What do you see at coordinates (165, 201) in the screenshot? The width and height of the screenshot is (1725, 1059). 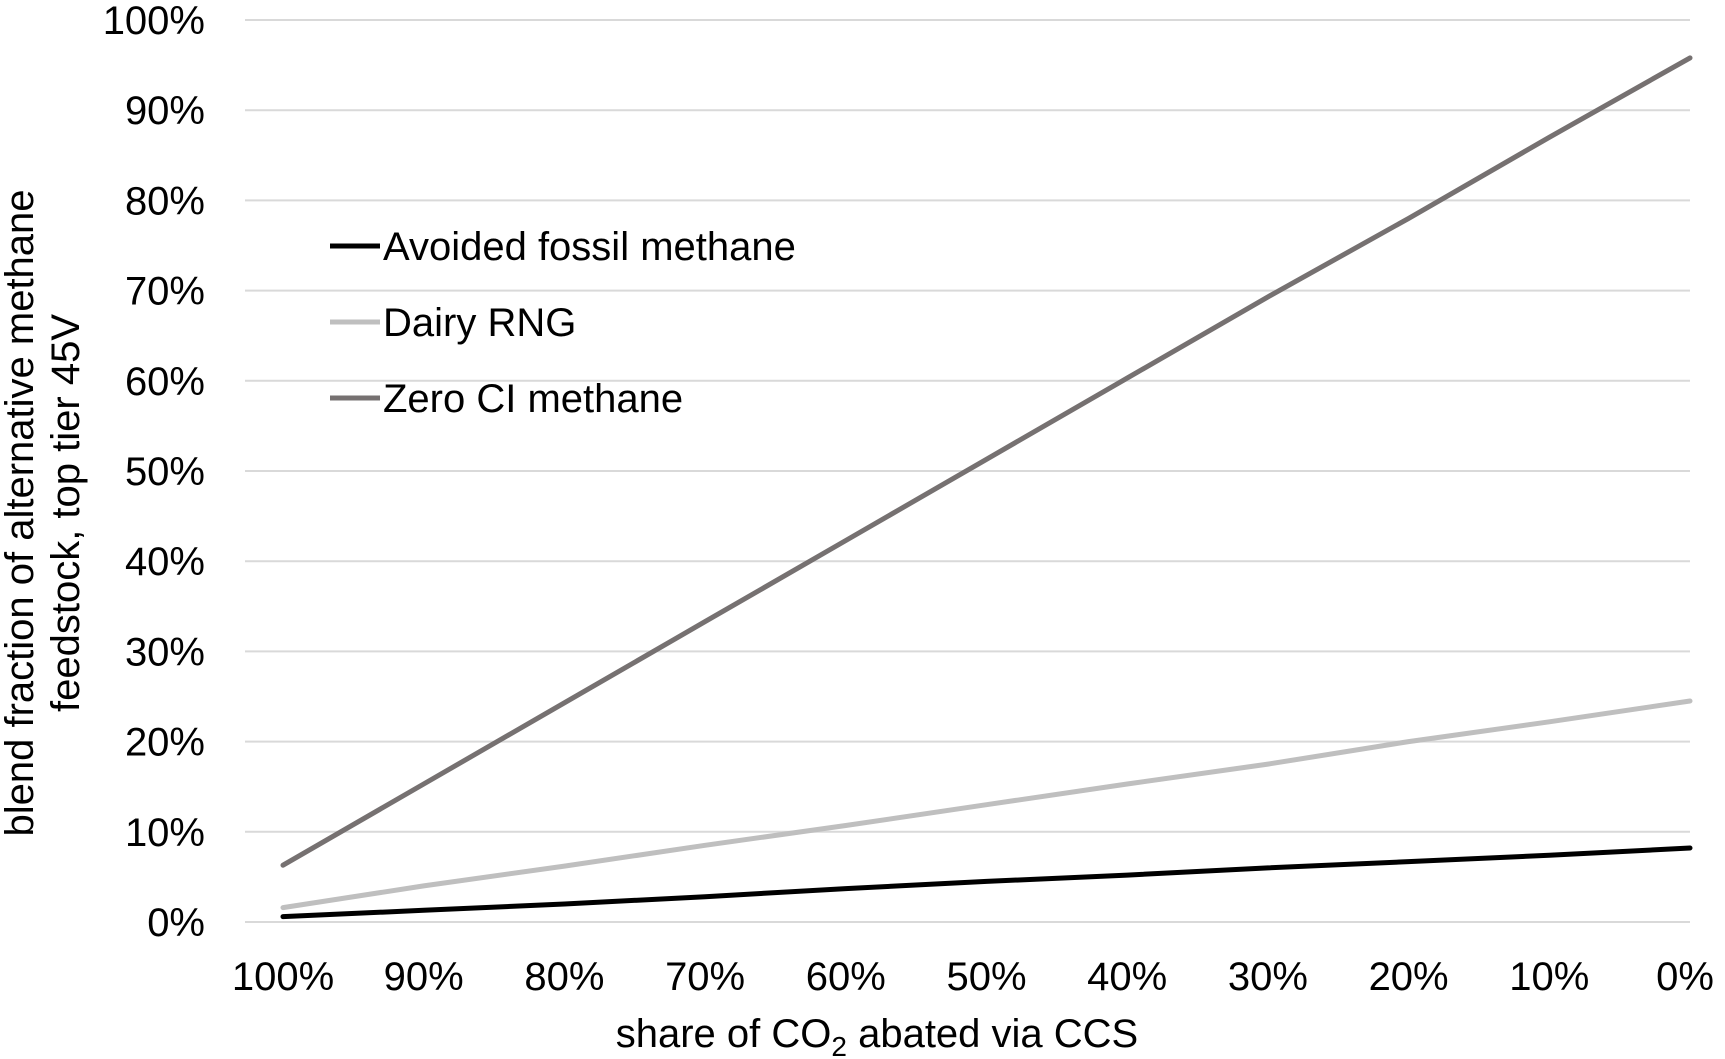 I see `y-tick-label: 80%` at bounding box center [165, 201].